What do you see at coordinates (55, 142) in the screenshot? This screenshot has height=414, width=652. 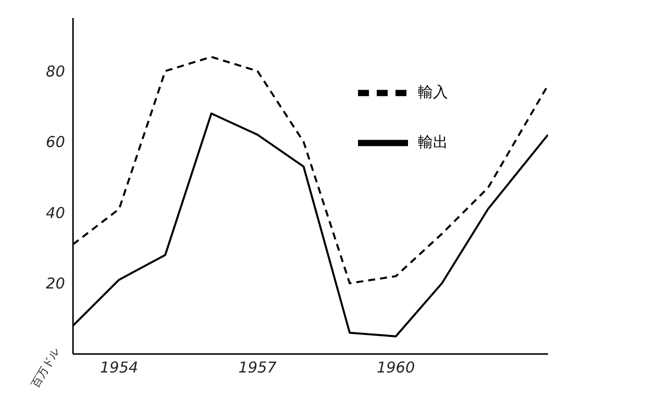 I see `y-tick-label: 60` at bounding box center [55, 142].